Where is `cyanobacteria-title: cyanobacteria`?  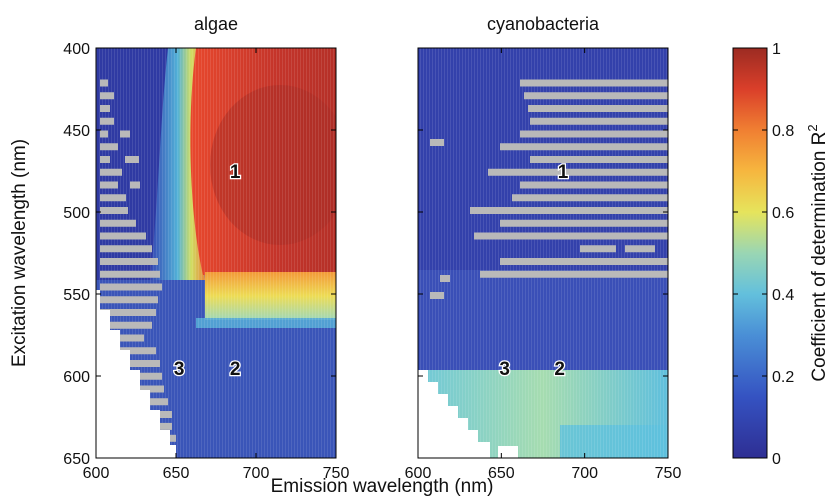 cyanobacteria-title: cyanobacteria is located at coordinates (543, 24).